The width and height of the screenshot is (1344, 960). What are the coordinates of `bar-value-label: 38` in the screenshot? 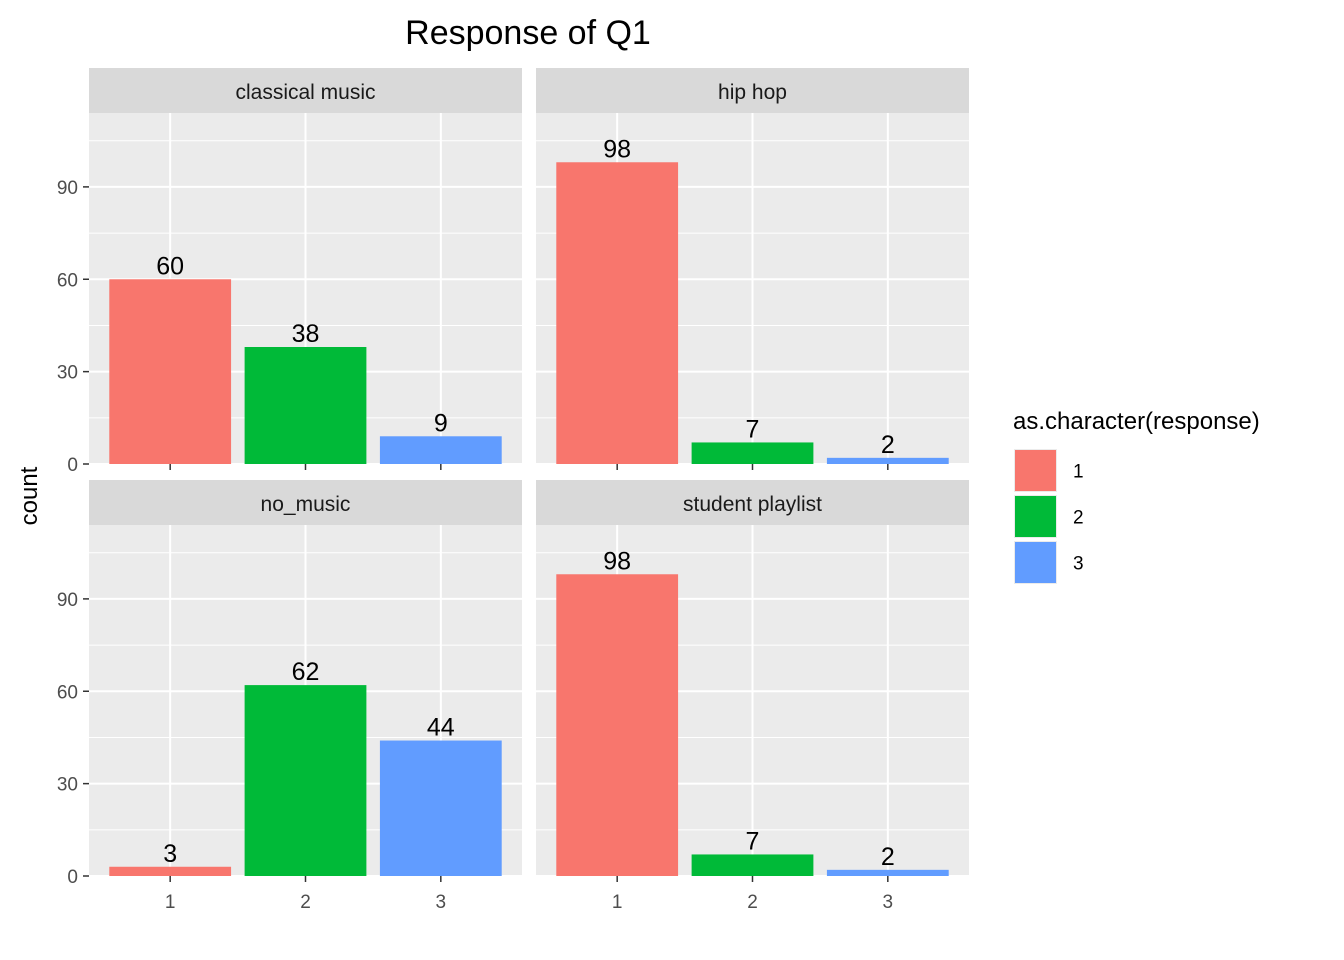 It's located at (306, 334).